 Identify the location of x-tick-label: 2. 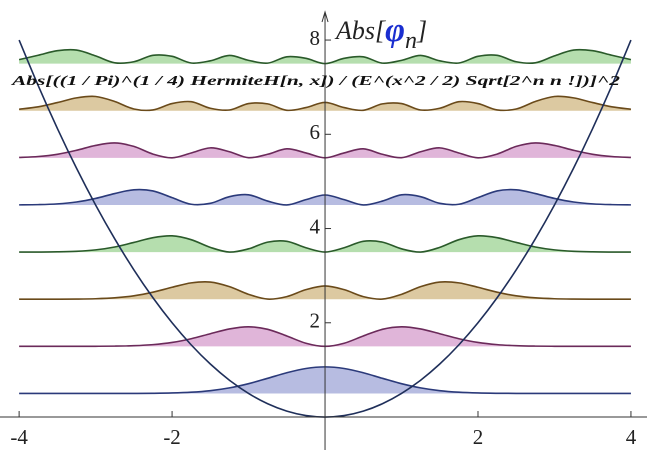
(478, 437).